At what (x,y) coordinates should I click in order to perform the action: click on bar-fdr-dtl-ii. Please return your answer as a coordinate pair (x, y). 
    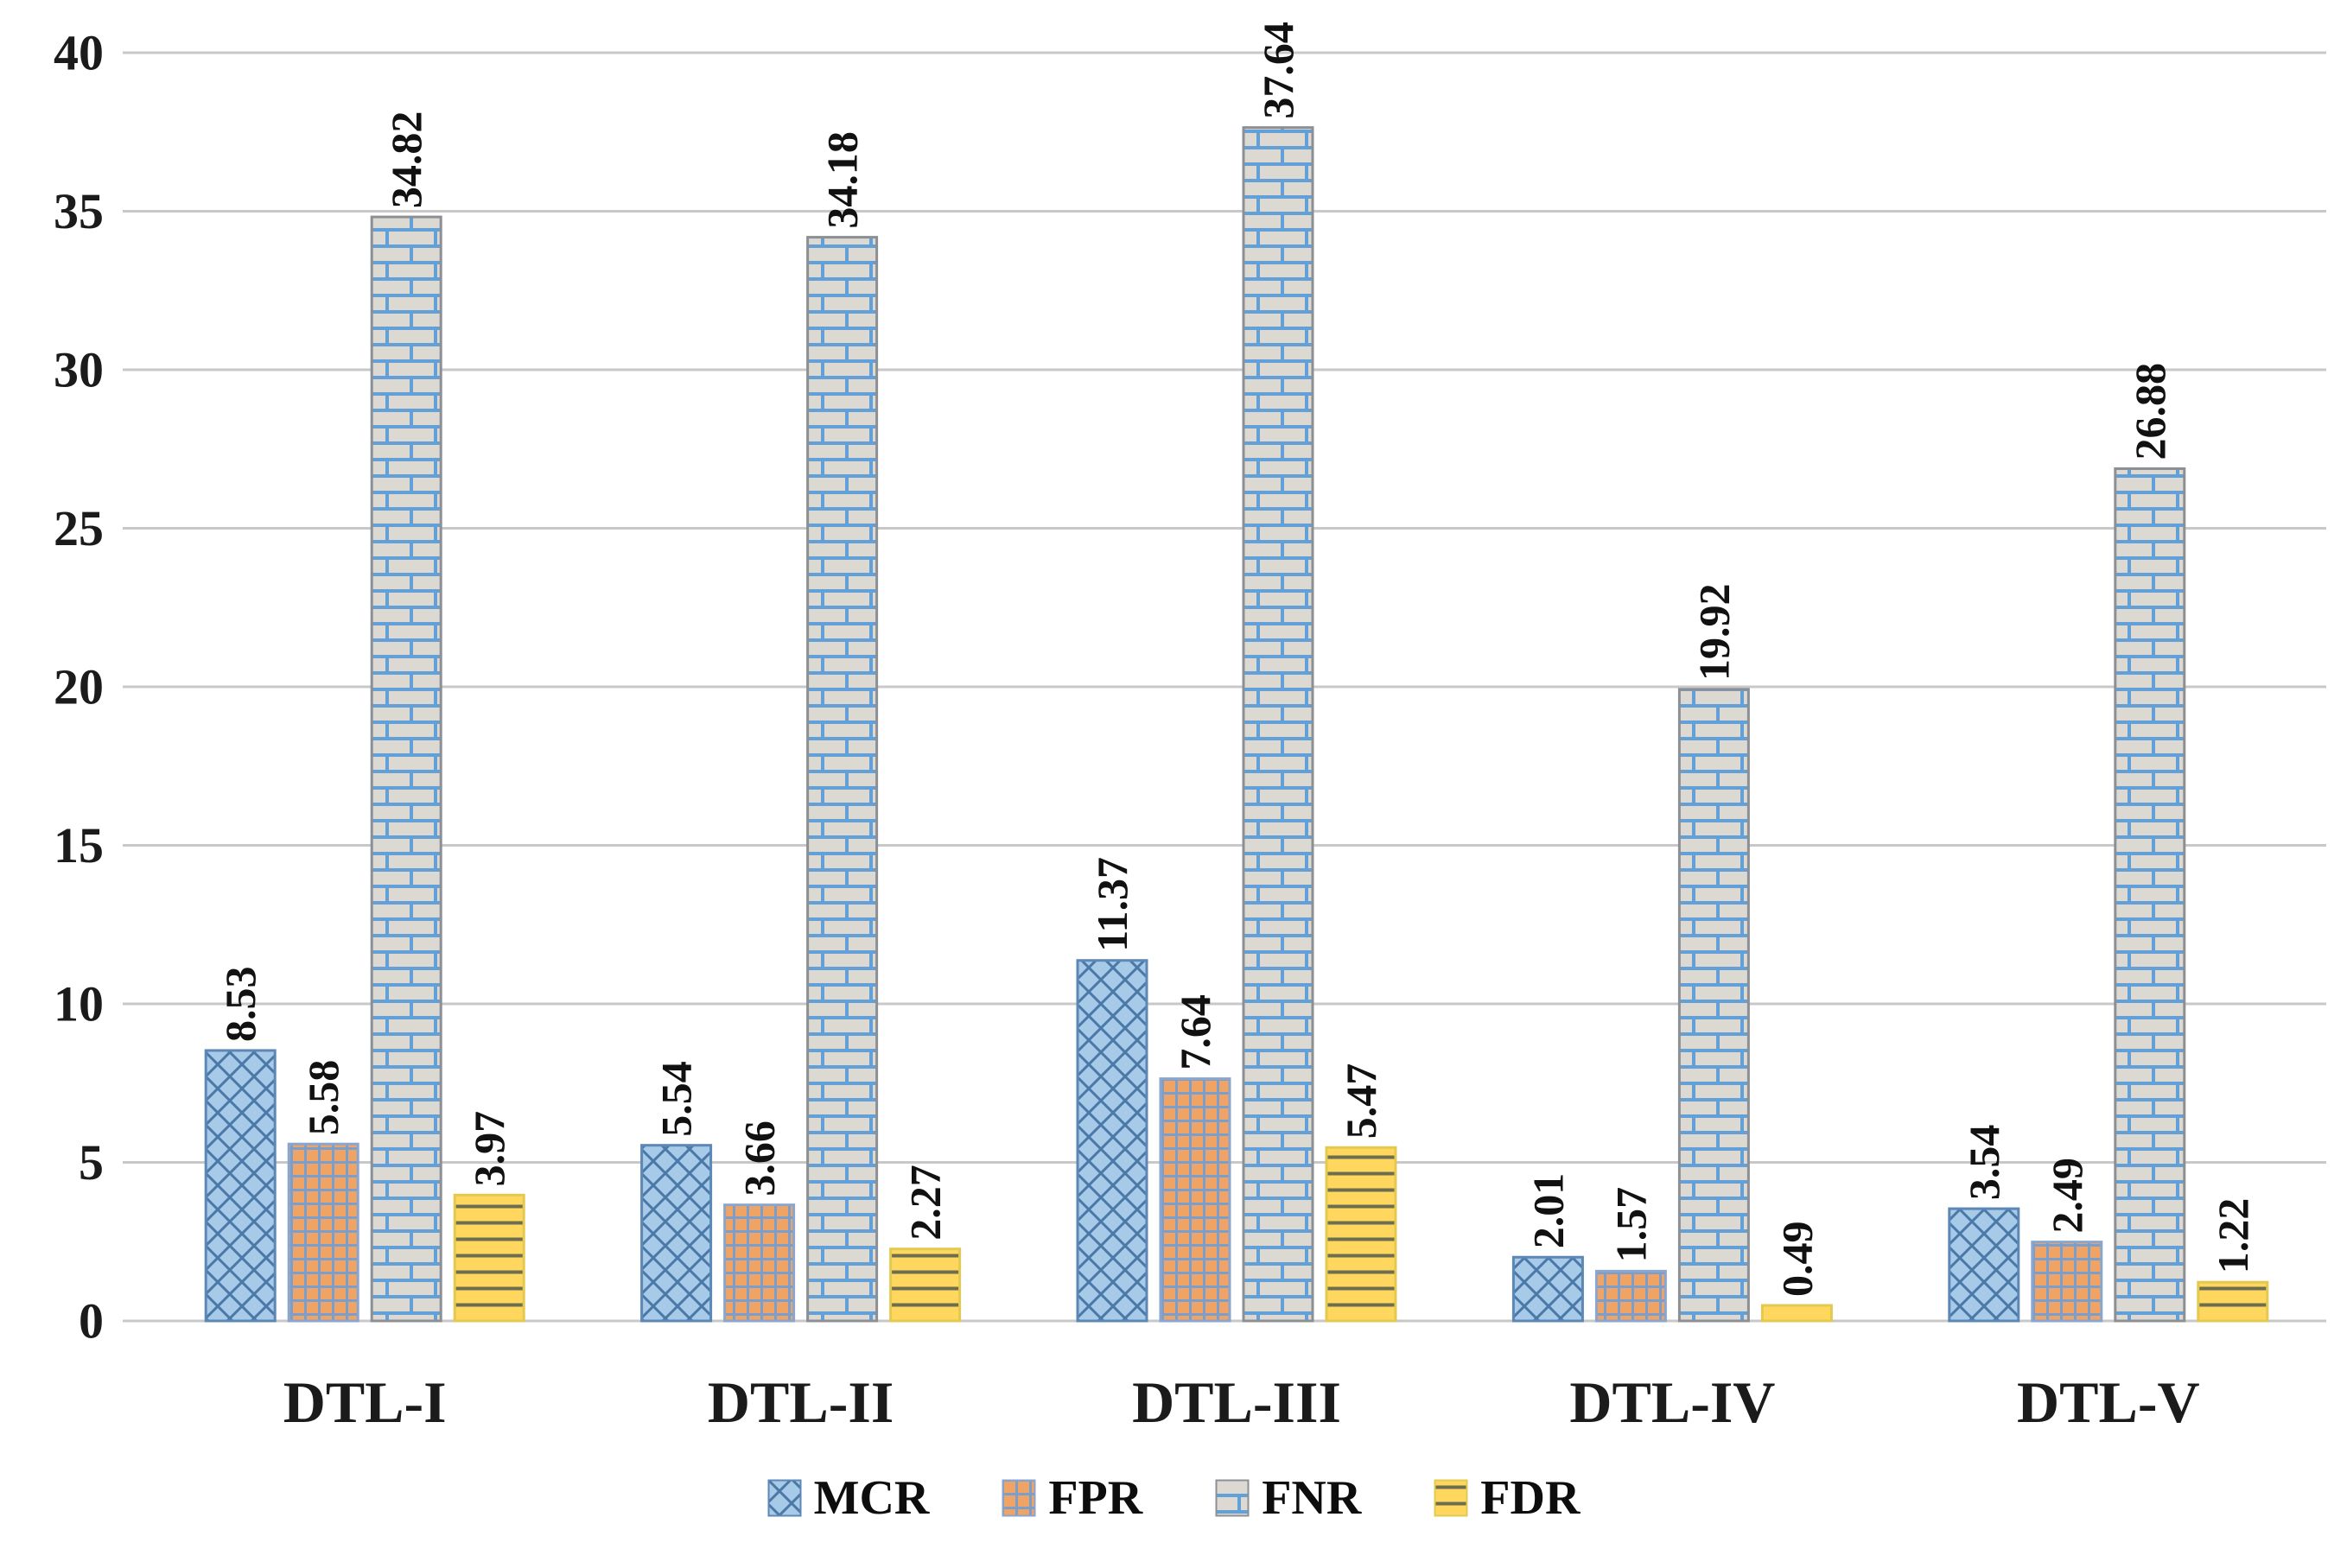
    Looking at the image, I should click on (926, 1285).